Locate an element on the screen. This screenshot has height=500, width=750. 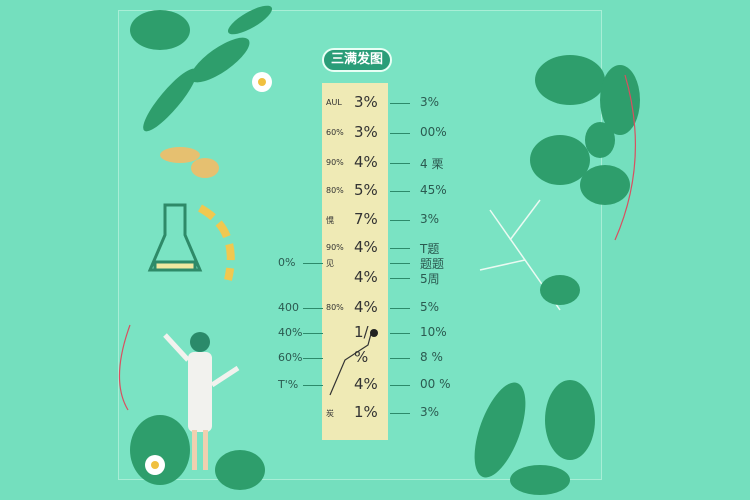
ginger-icon is located at coordinates (189, 162).